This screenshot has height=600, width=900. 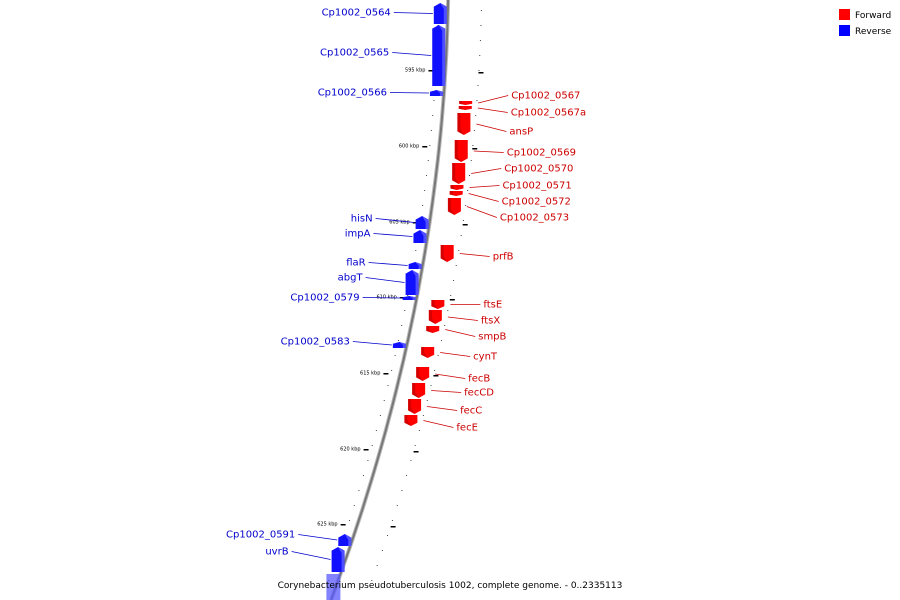 What do you see at coordinates (467, 428) in the screenshot?
I see `forward-gene-label: fecE` at bounding box center [467, 428].